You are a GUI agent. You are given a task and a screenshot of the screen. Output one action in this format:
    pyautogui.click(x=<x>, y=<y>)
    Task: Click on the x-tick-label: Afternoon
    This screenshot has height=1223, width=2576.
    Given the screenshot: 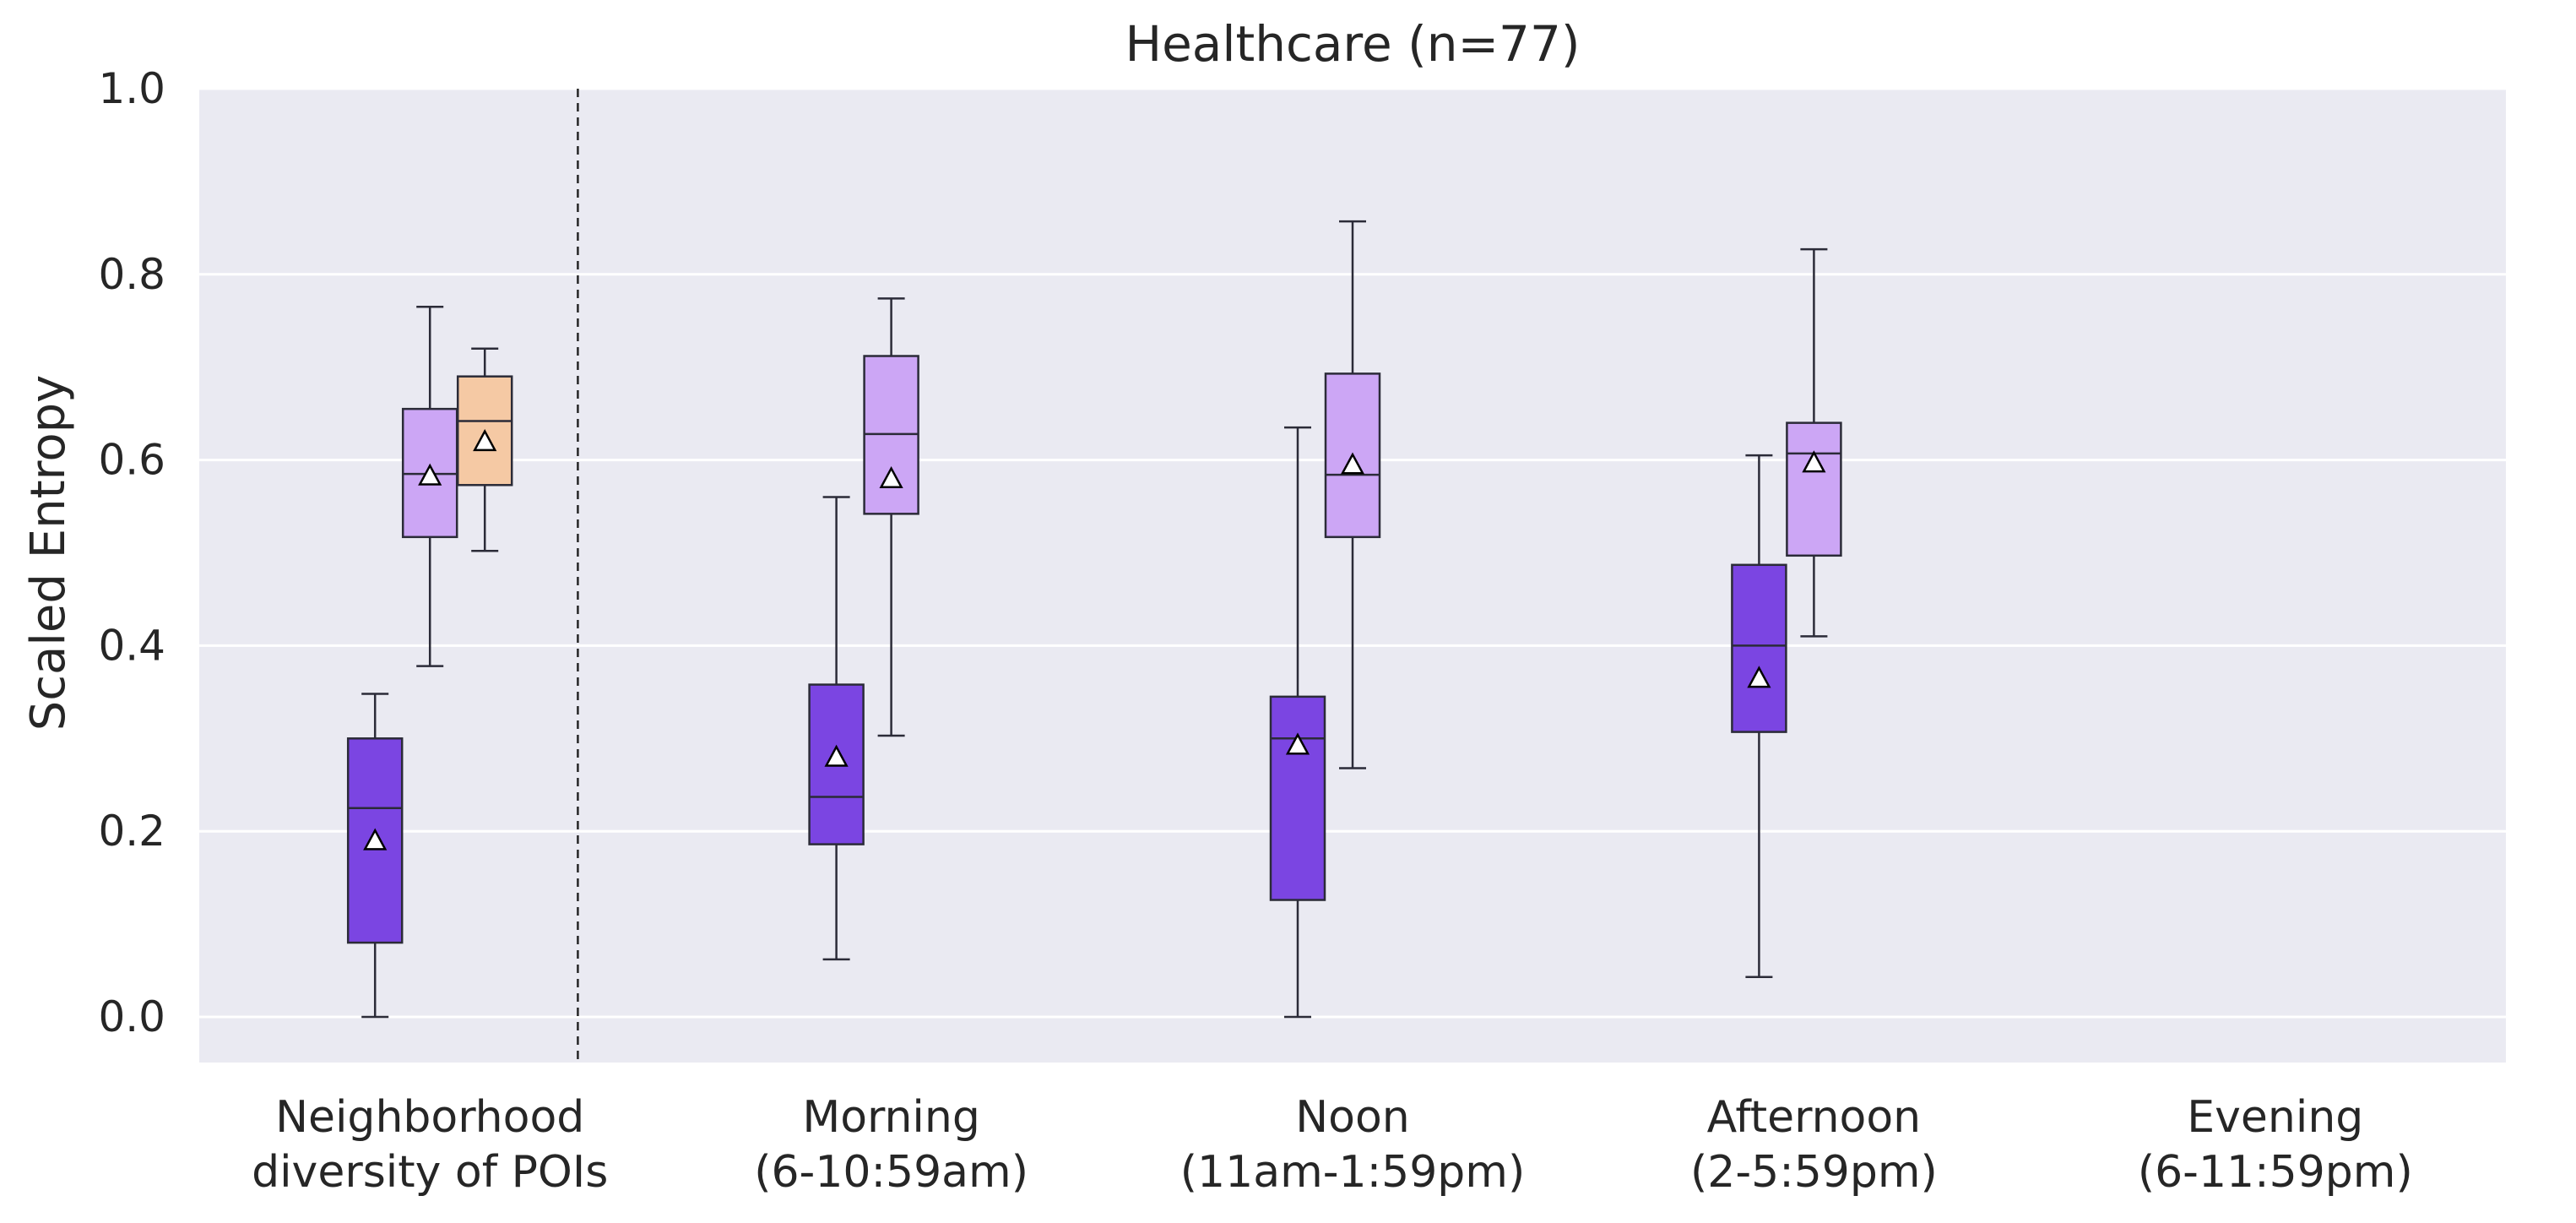 What is the action you would take?
    pyautogui.click(x=1815, y=1117)
    